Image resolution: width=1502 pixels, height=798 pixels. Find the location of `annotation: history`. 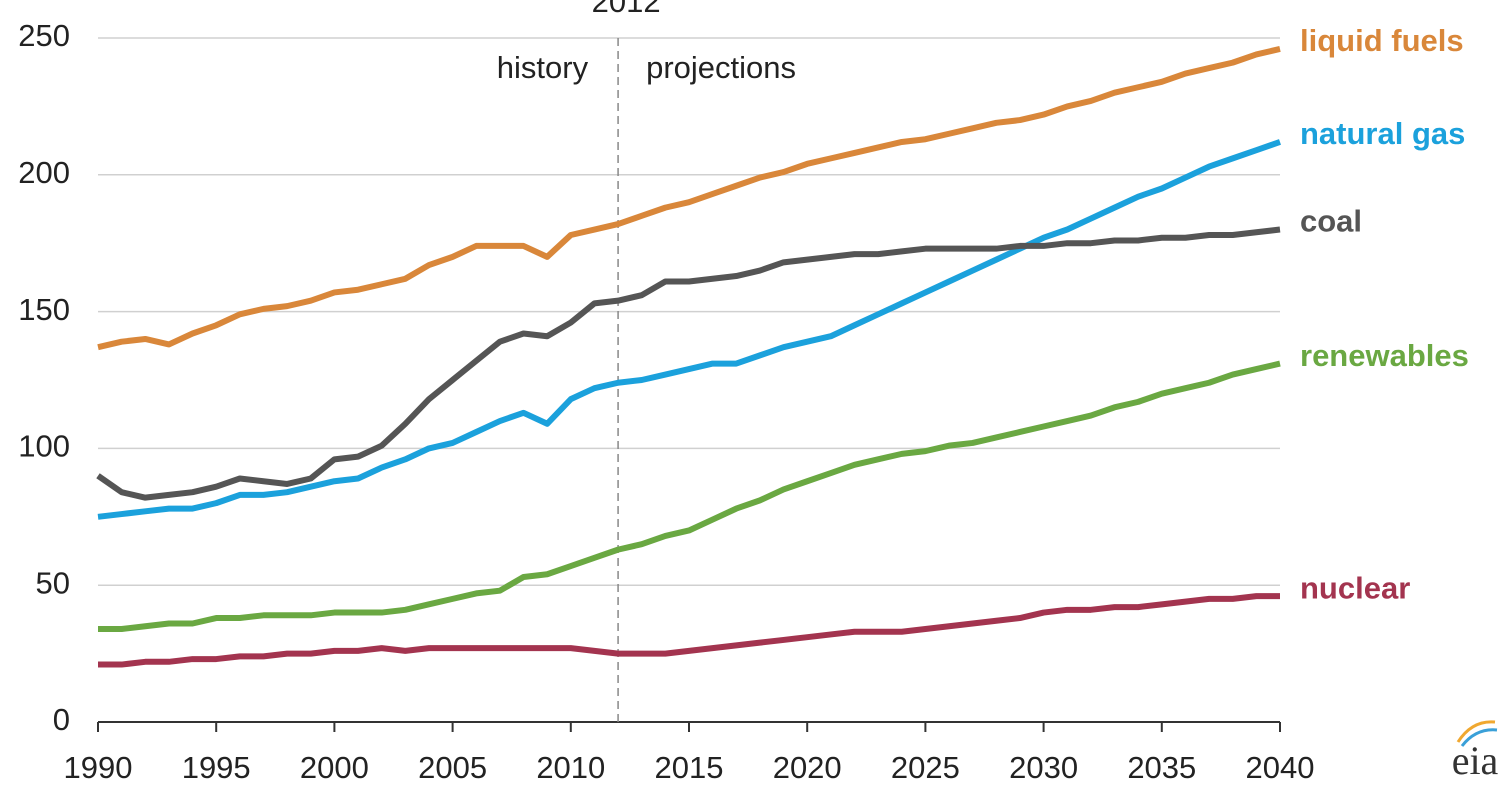

annotation: history is located at coordinates (543, 67).